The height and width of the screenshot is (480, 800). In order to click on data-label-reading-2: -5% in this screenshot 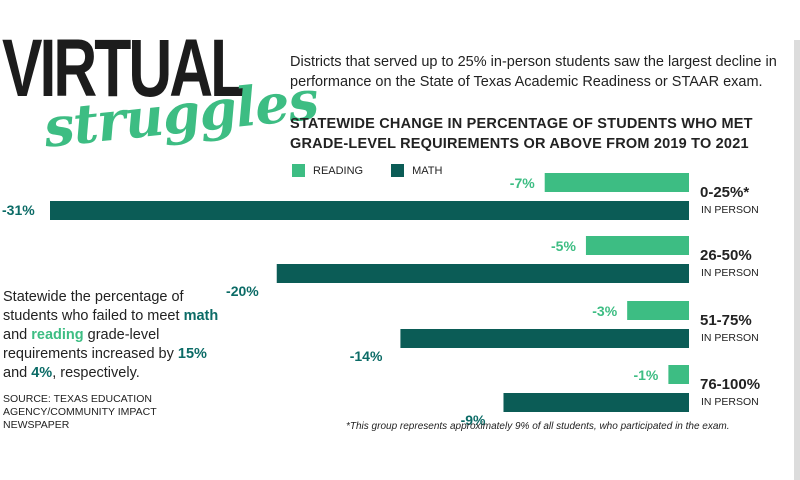, I will do `click(563, 246)`.